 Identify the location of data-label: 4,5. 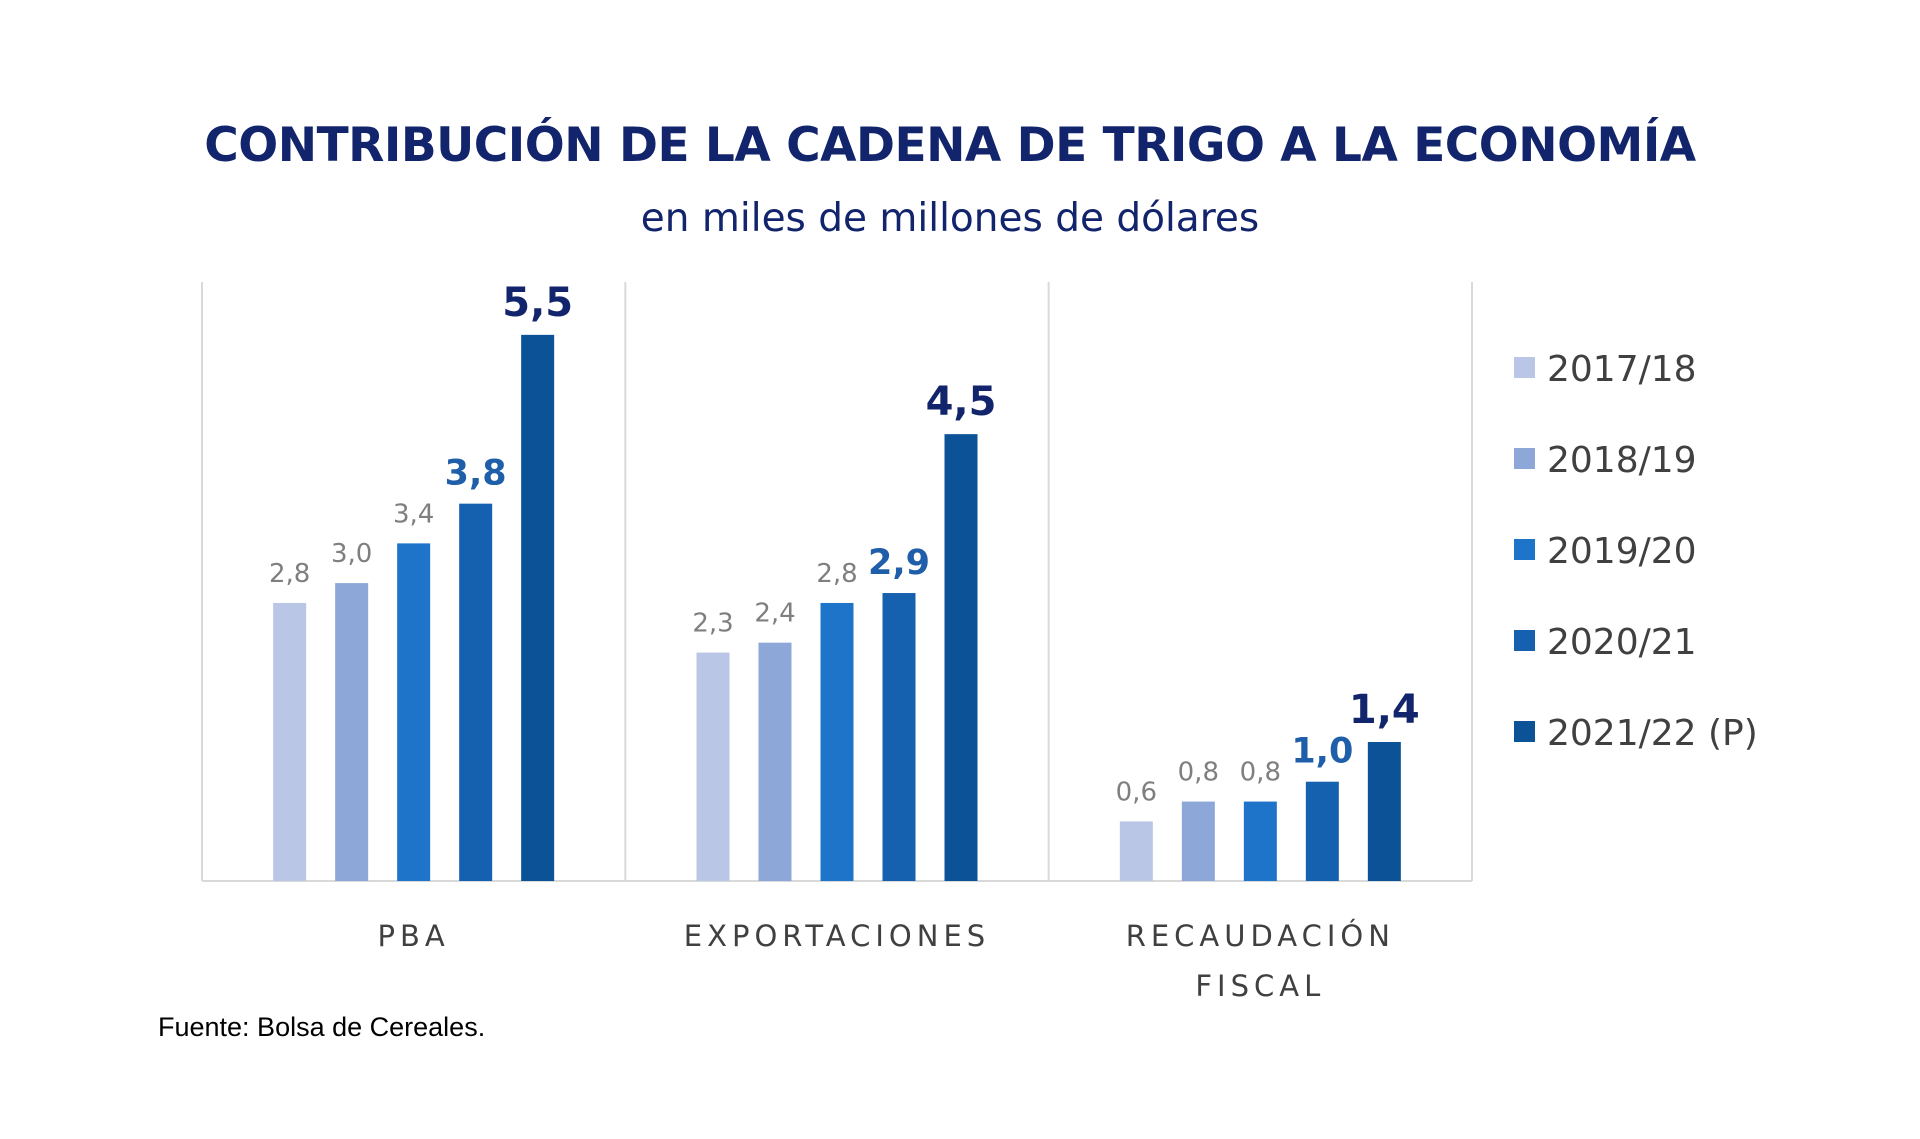
(961, 402).